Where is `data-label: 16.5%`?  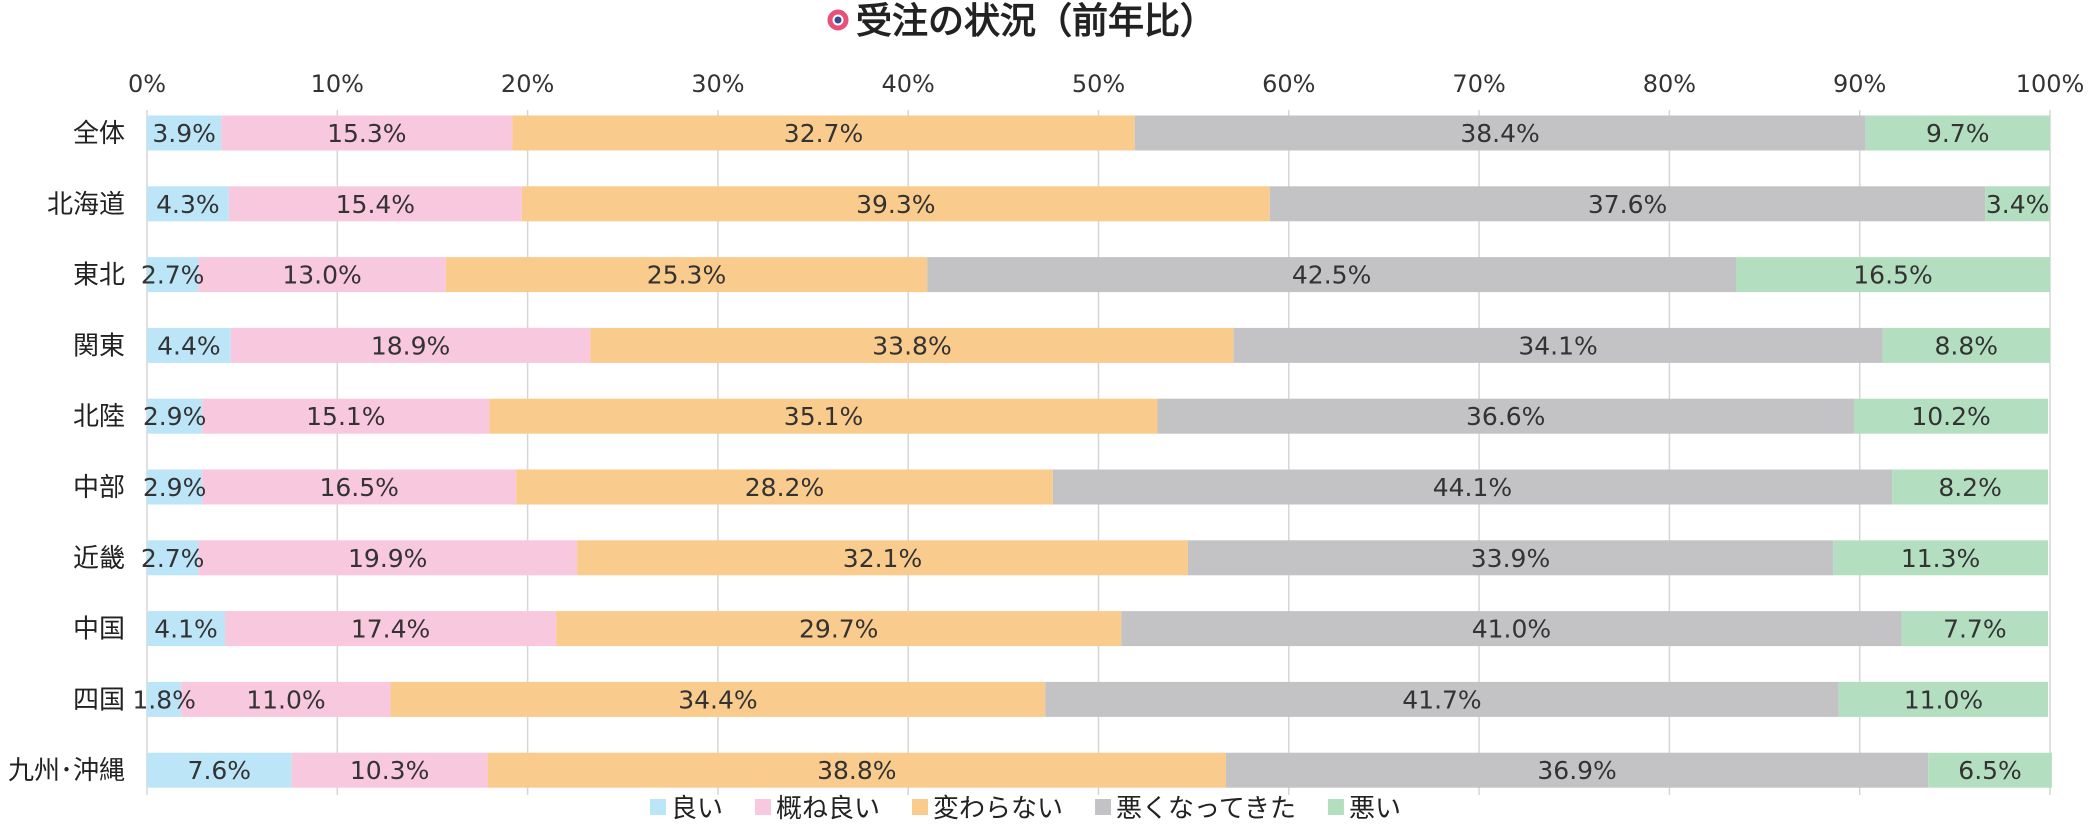
data-label: 16.5% is located at coordinates (1892, 275).